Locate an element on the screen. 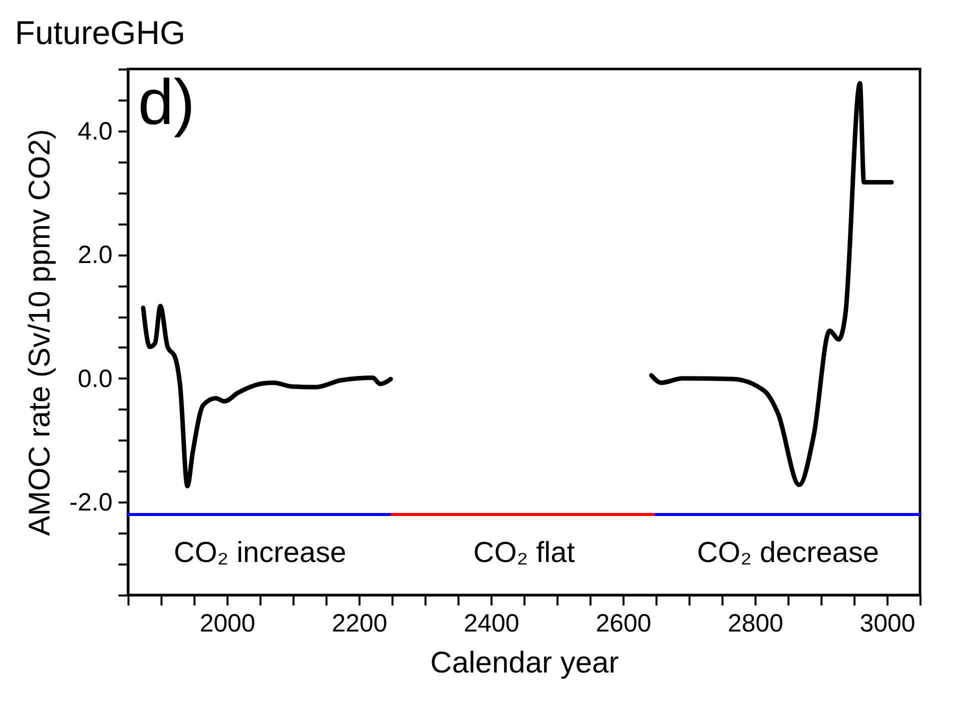  y-tick-label: 4.0 is located at coordinates (95, 131).